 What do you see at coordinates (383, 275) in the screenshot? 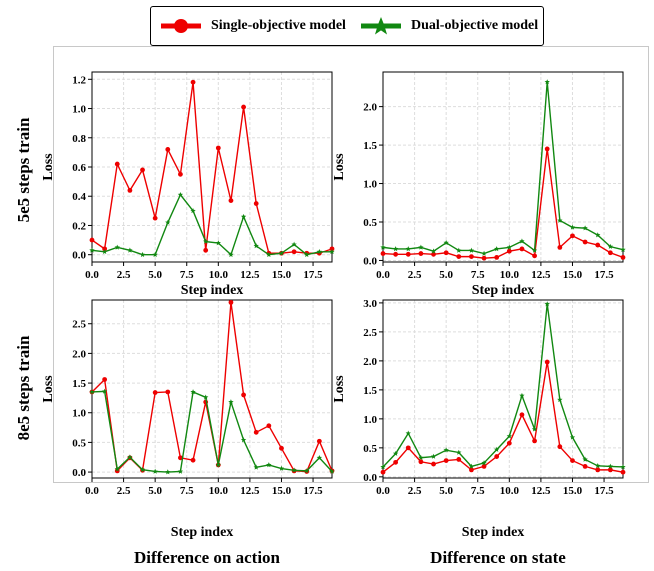
I see `state-5e5-xtick-label-0: 0.0` at bounding box center [383, 275].